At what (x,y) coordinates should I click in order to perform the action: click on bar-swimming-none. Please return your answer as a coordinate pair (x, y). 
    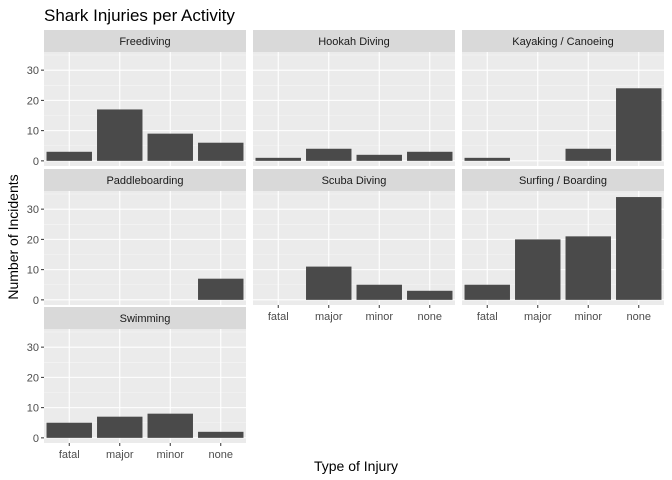
    Looking at the image, I should click on (221, 434).